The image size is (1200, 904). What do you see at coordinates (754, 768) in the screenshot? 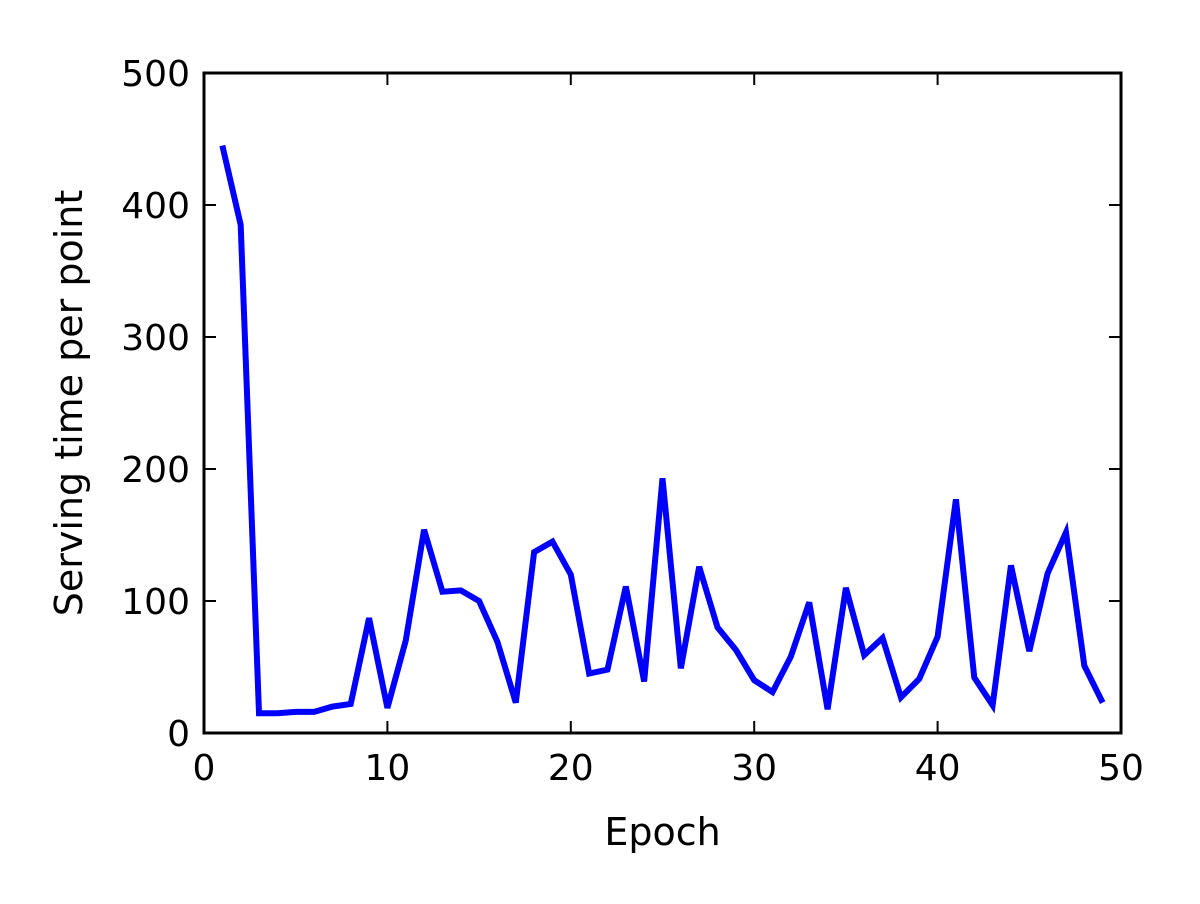
I see `x-tick-label: 30` at bounding box center [754, 768].